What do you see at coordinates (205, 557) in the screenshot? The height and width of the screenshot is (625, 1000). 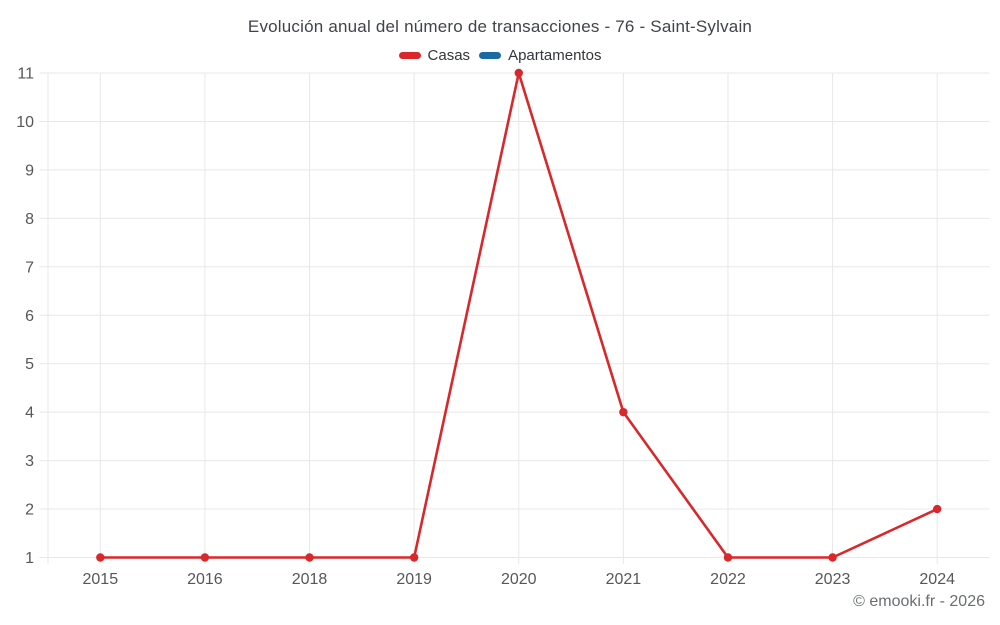 I see `data-point-casas-2016` at bounding box center [205, 557].